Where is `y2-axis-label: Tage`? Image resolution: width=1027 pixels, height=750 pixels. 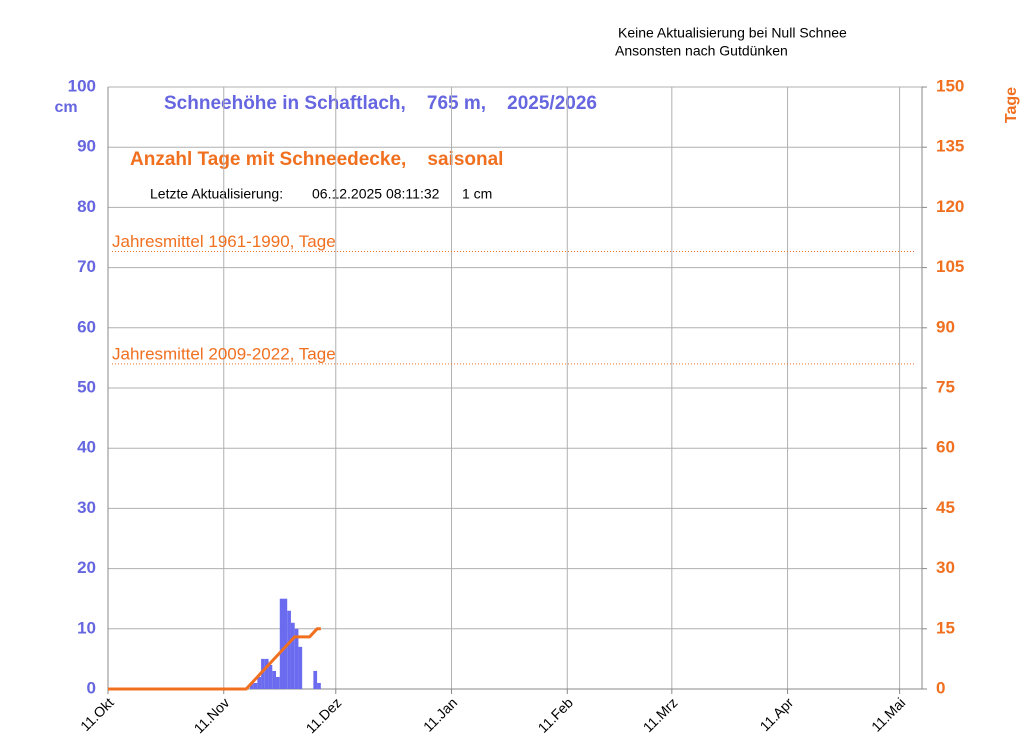
y2-axis-label: Tage is located at coordinates (1011, 105).